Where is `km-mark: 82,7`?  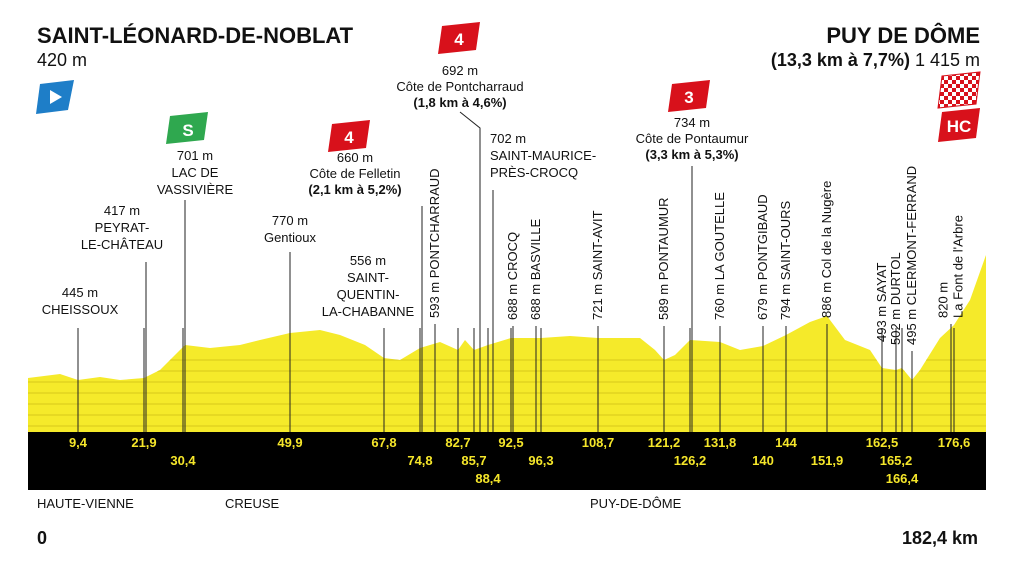 km-mark: 82,7 is located at coordinates (457, 442).